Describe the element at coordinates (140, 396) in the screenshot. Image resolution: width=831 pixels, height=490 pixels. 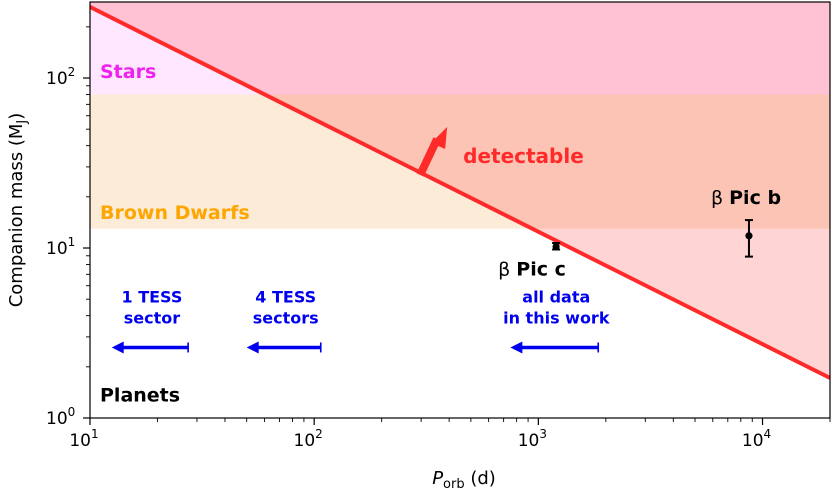
I see `region-label-planets: Planets` at that location.